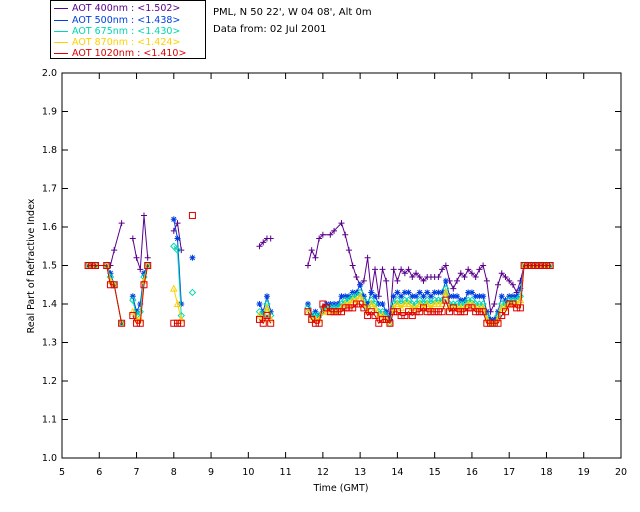 The image size is (640, 512). I want to click on legend-entry-400nm: AOT 400nm : <1.502>, so click(117, 9).